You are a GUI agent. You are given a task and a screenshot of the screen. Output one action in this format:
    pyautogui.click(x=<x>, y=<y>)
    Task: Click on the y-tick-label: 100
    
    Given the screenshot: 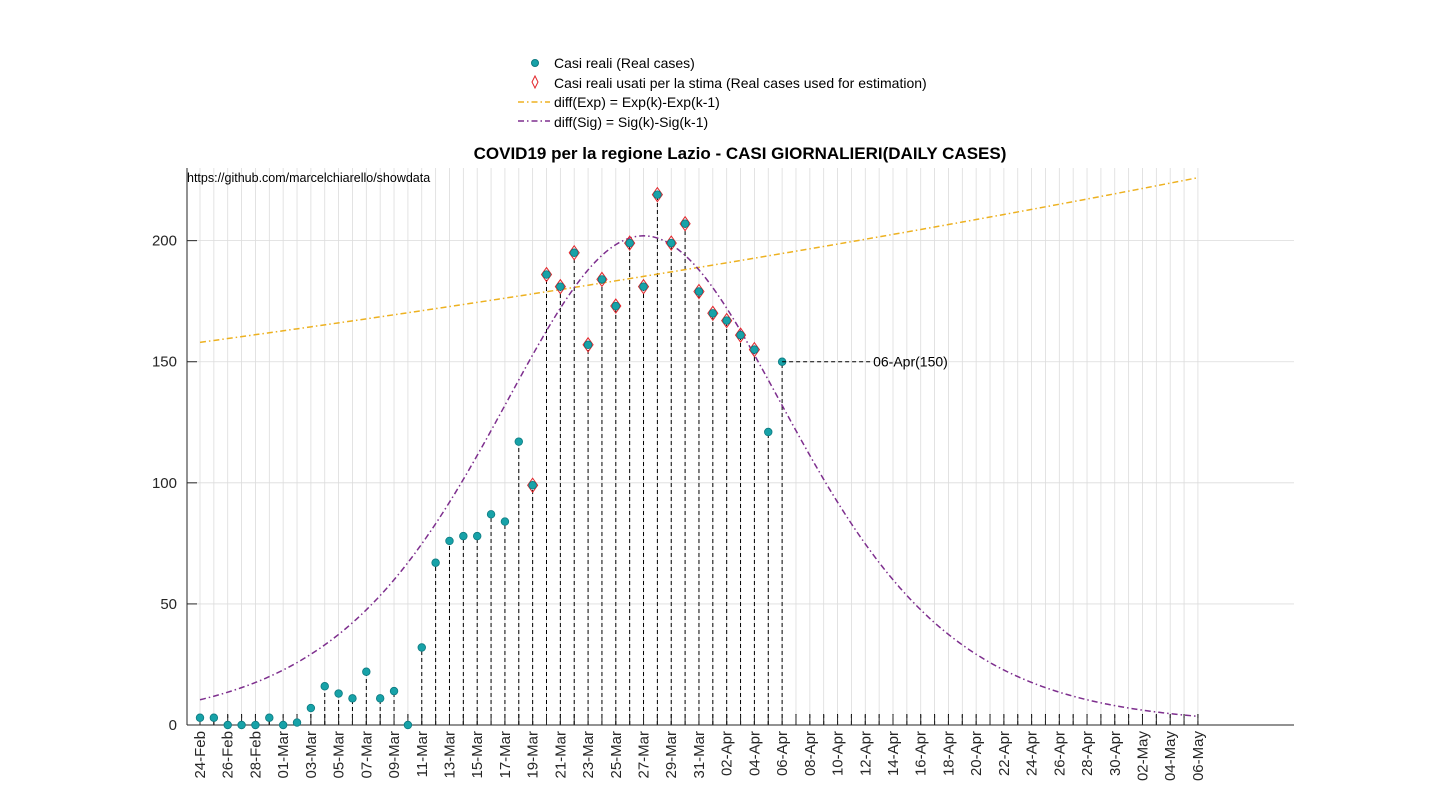 What is the action you would take?
    pyautogui.click(x=164, y=483)
    